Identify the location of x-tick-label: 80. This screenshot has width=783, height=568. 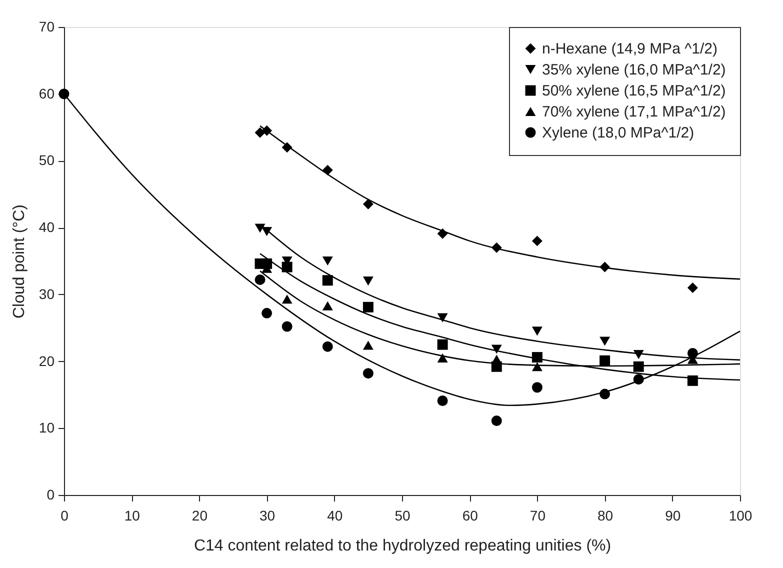
(606, 516).